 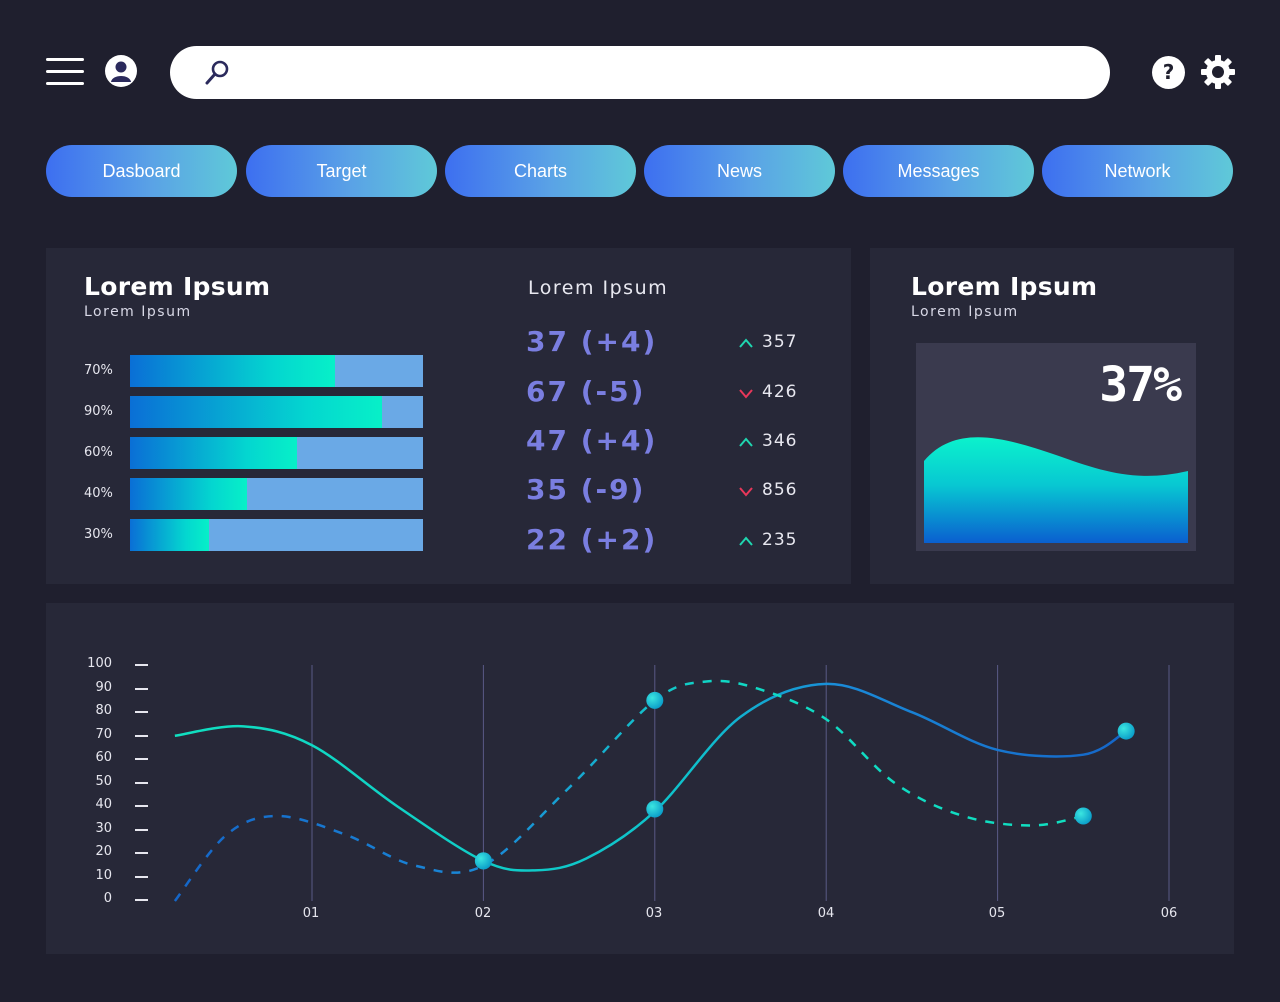 I want to click on gear-icon, so click(x=1218, y=72).